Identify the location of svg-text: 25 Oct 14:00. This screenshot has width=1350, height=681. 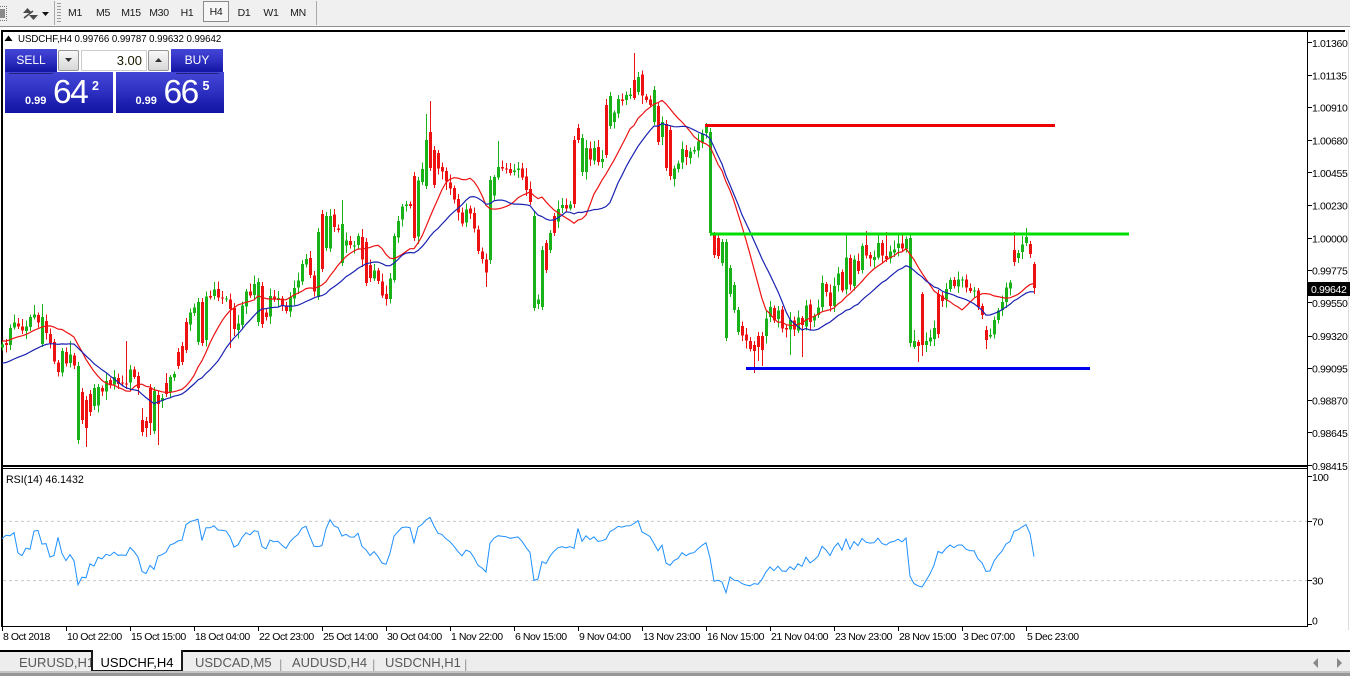
(350, 637).